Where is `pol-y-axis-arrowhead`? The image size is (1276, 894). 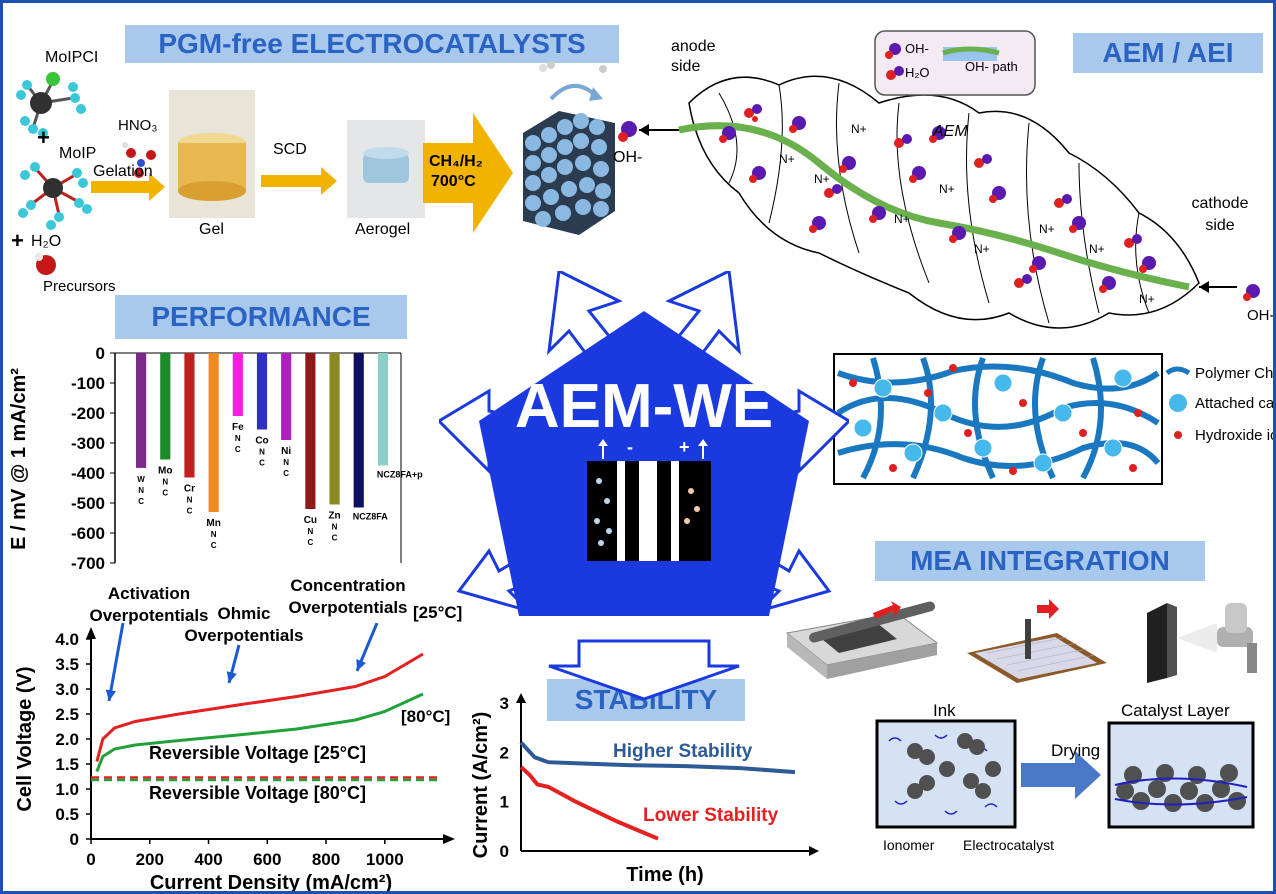 pol-y-axis-arrowhead is located at coordinates (91, 633).